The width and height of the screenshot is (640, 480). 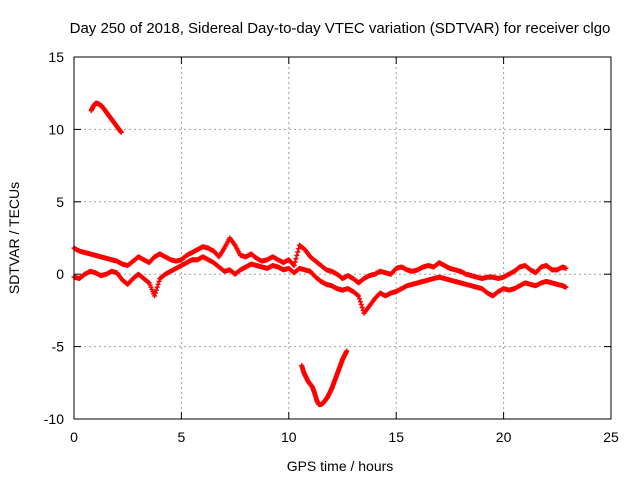 What do you see at coordinates (60, 274) in the screenshot?
I see `y-tick-label: 0` at bounding box center [60, 274].